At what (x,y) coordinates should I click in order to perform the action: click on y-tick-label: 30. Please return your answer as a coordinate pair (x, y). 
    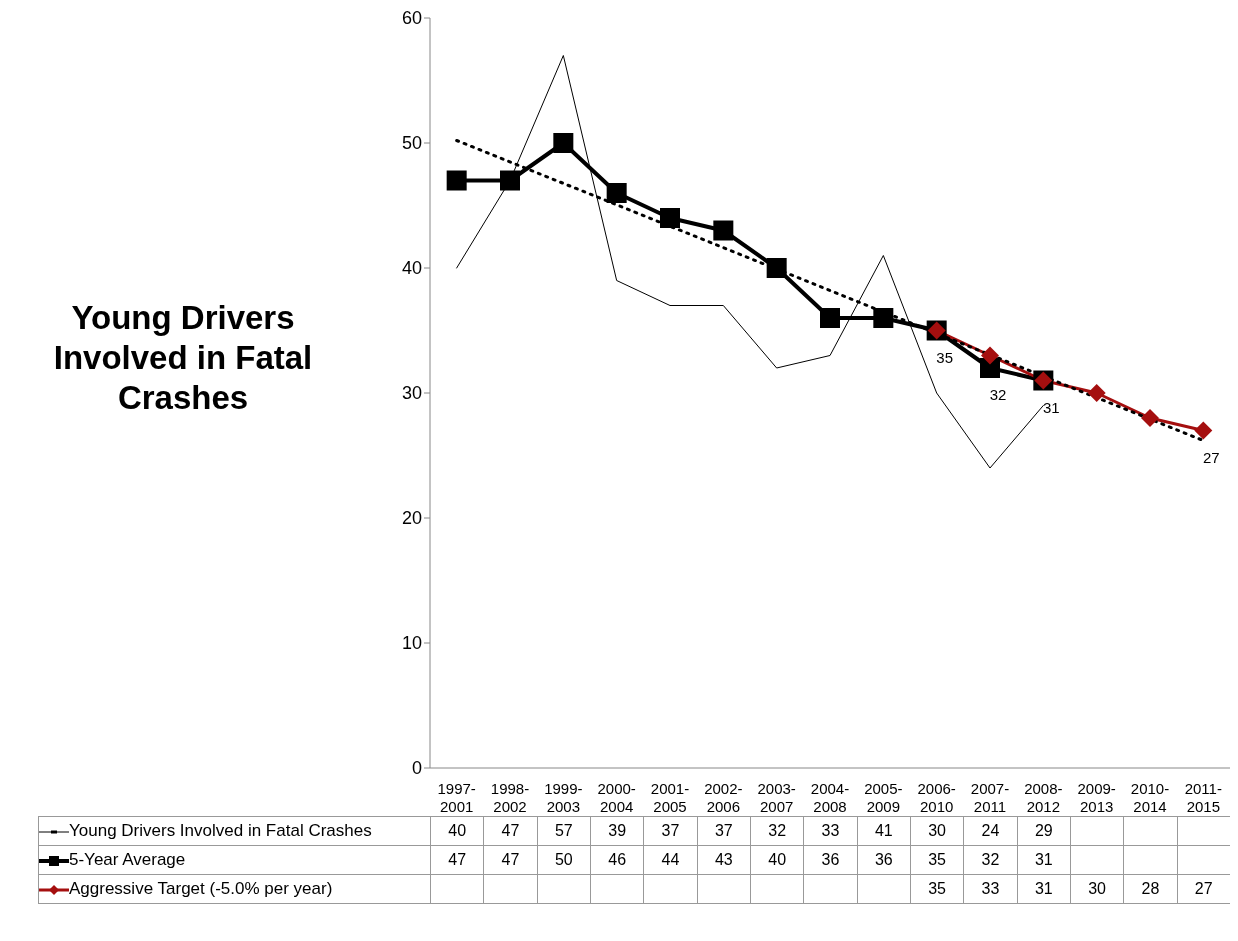
    Looking at the image, I should click on (411, 393).